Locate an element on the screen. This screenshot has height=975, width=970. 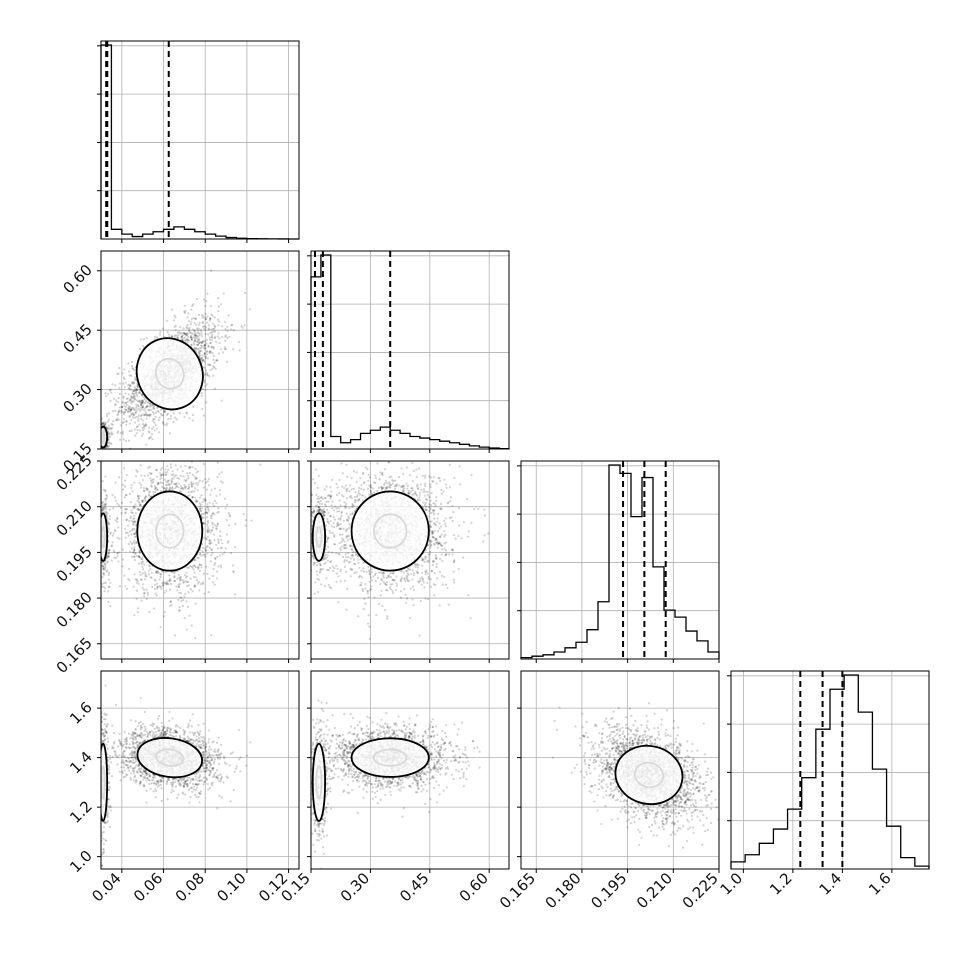
scatter-points is located at coordinates (169, 539).